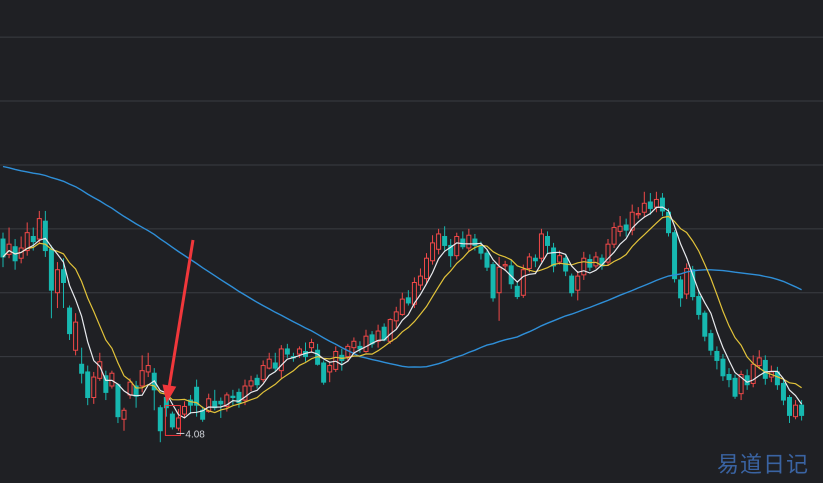  I want to click on watermark-text: 易道日记, so click(762, 465).